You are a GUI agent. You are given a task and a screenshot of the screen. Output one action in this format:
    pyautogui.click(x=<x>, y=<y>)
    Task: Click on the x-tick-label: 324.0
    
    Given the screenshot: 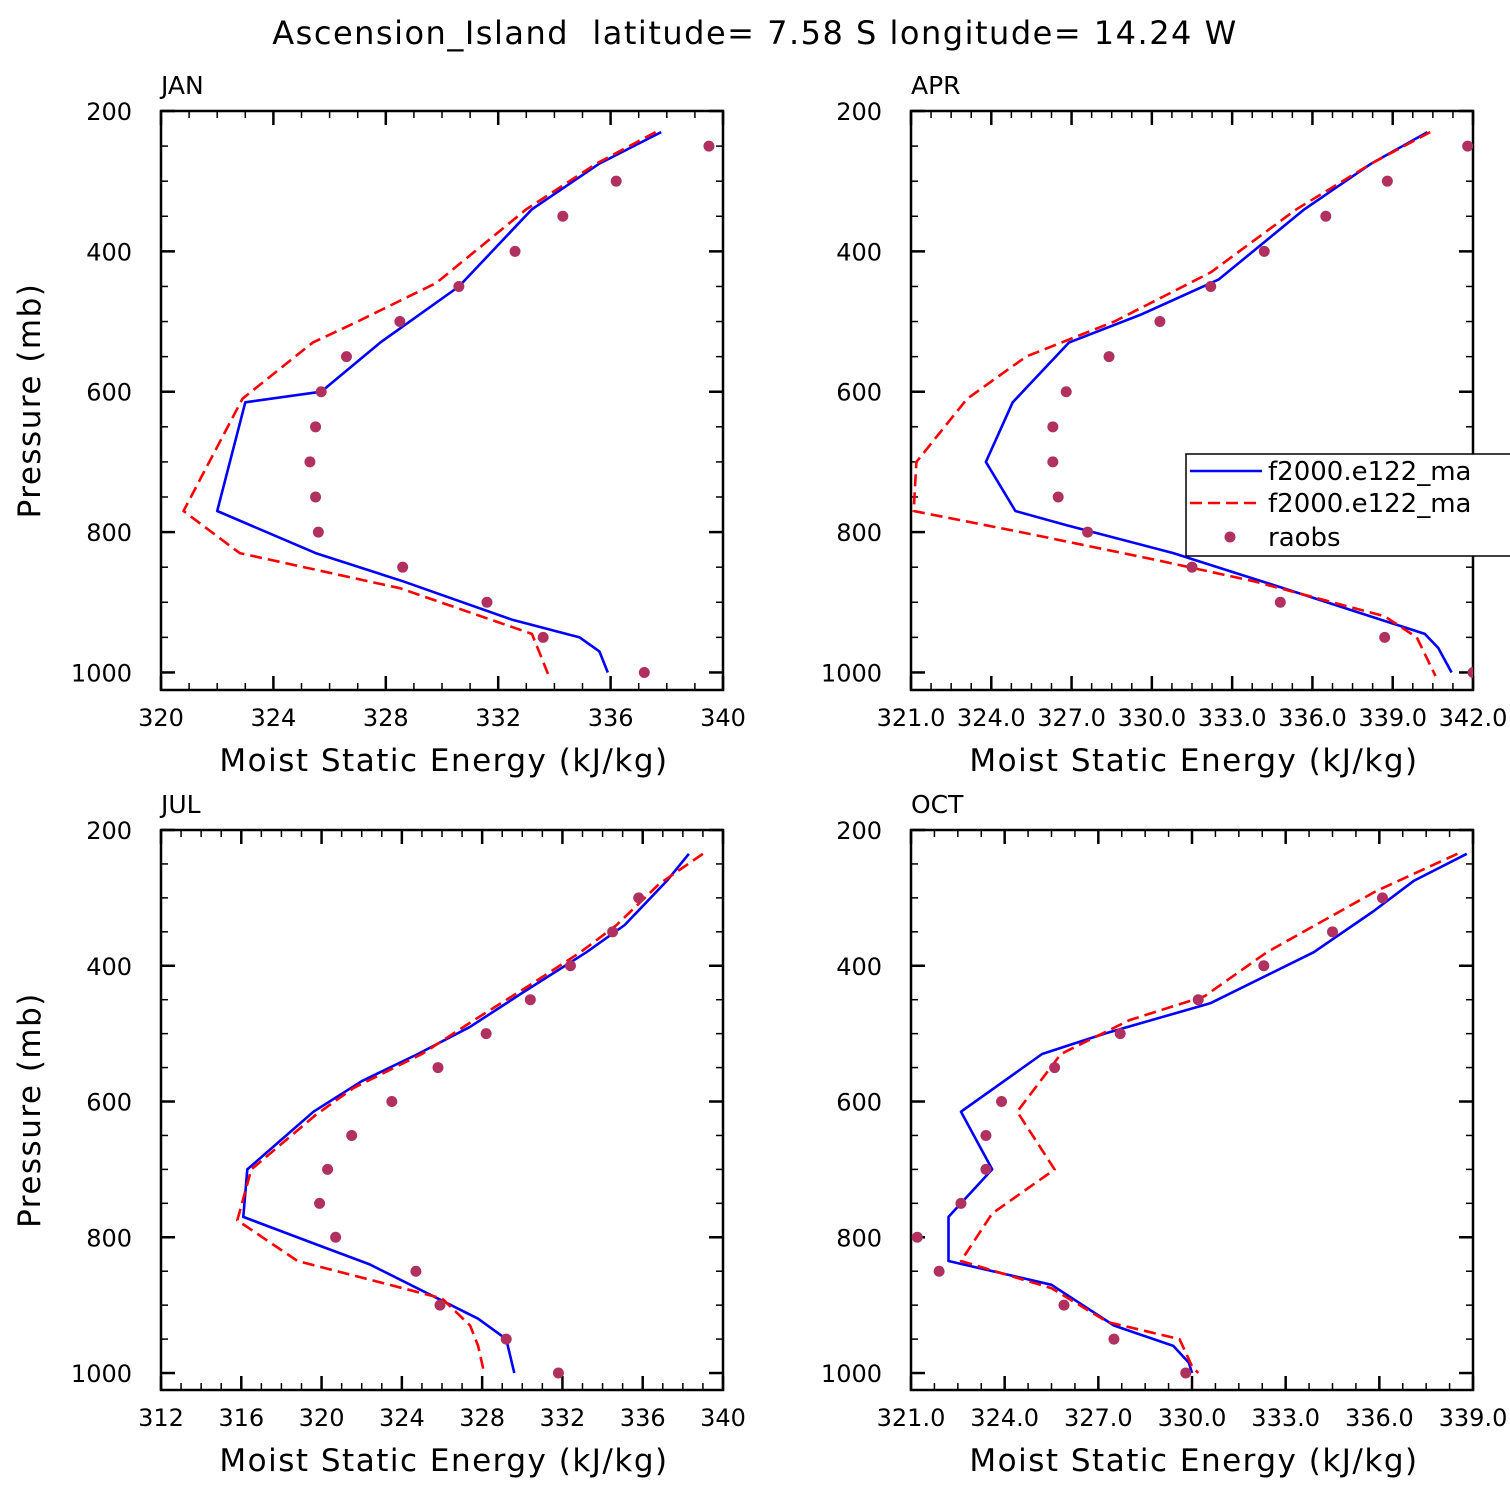 What is the action you would take?
    pyautogui.click(x=1004, y=1418)
    